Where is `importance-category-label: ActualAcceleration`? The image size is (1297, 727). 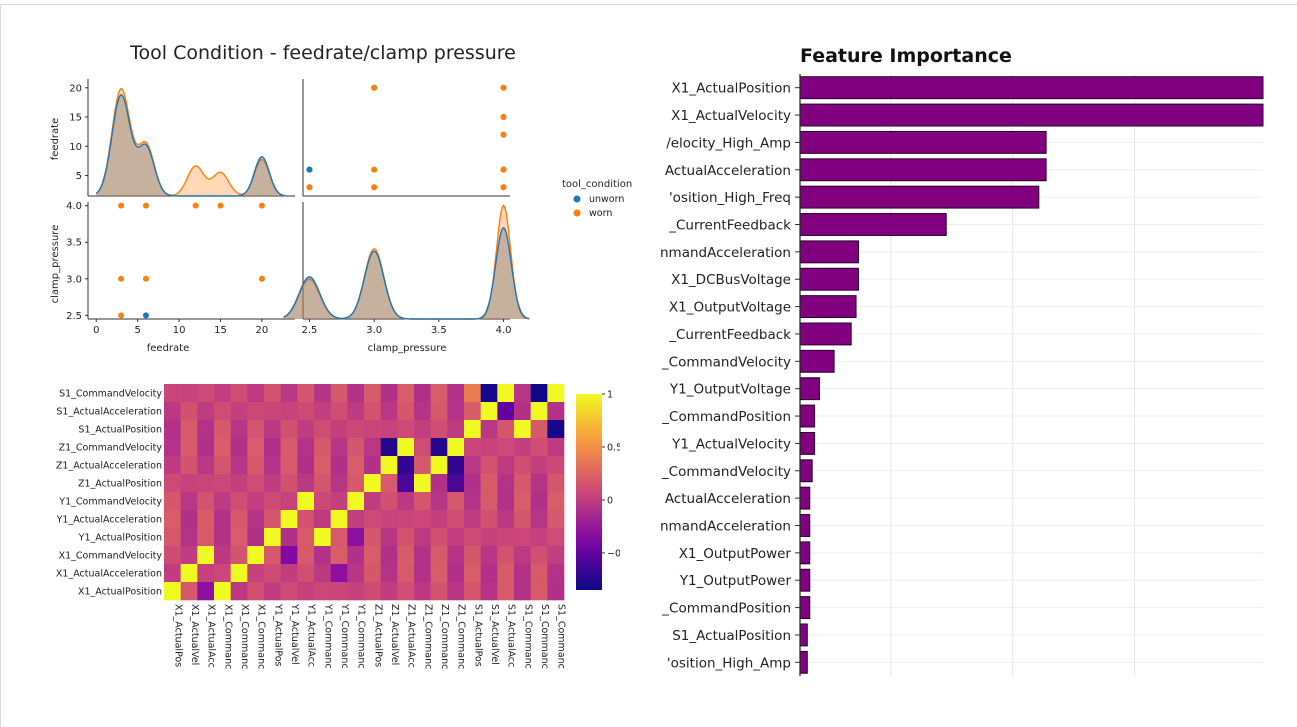
importance-category-label: ActualAcceleration is located at coordinates (728, 499).